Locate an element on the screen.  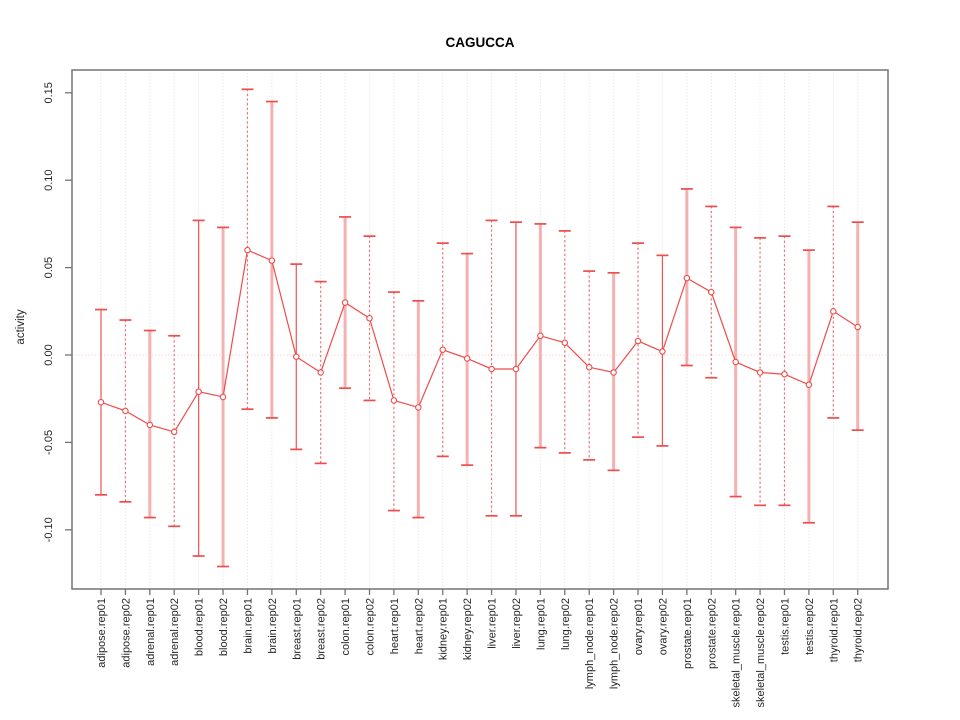
y-axis-label: activity is located at coordinates (21, 326).